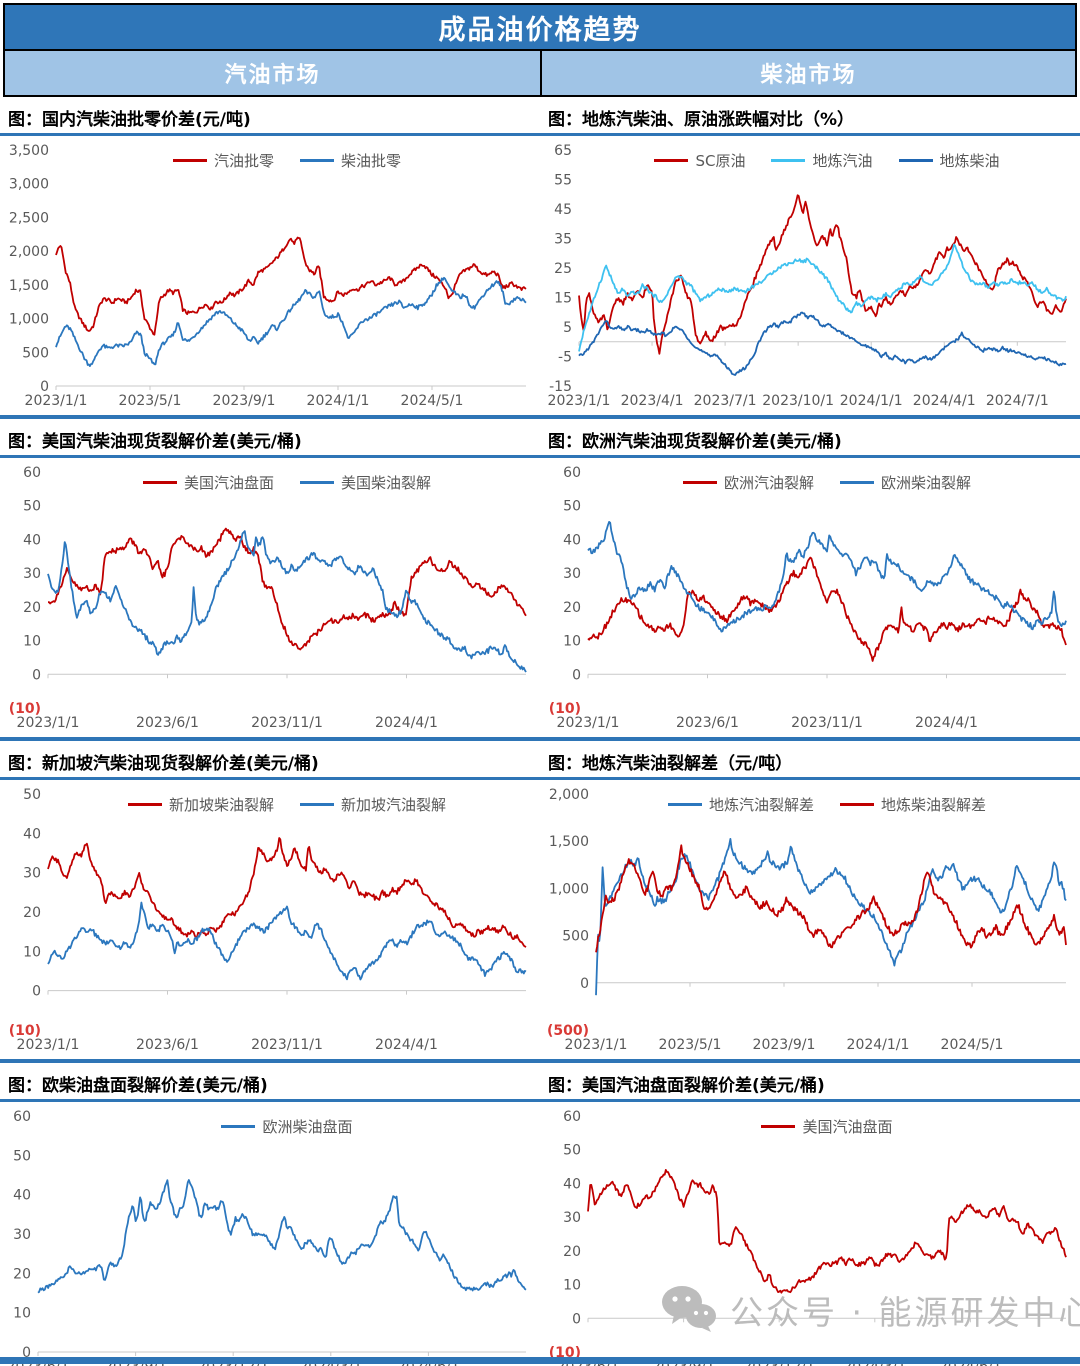 Image resolution: width=1080 pixels, height=1366 pixels. What do you see at coordinates (563, 151) in the screenshot?
I see `svg-text: 65` at bounding box center [563, 151].